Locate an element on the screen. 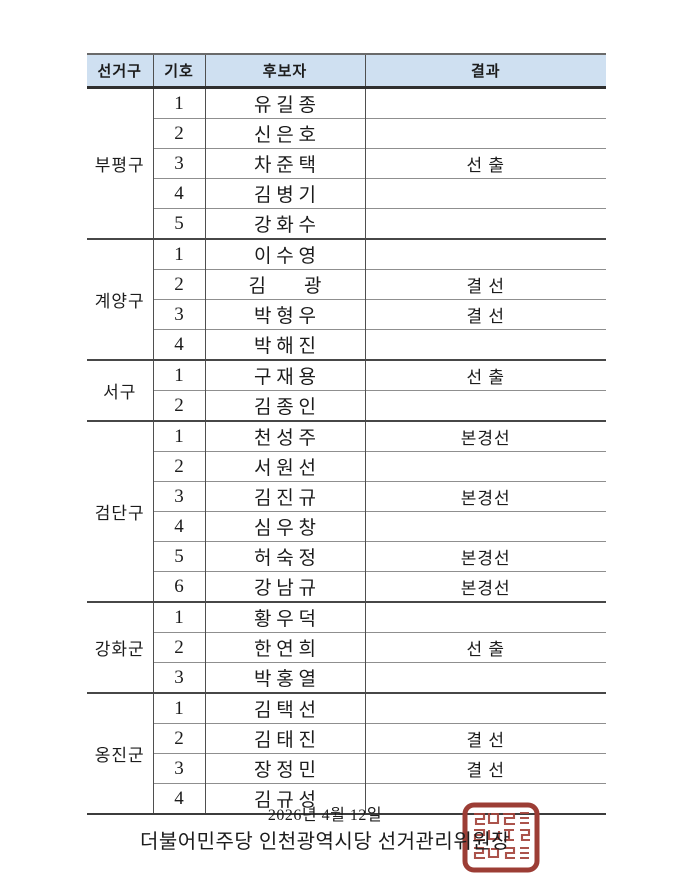 This screenshot has height=891, width=680. district-cell: 서구 is located at coordinates (120, 390).